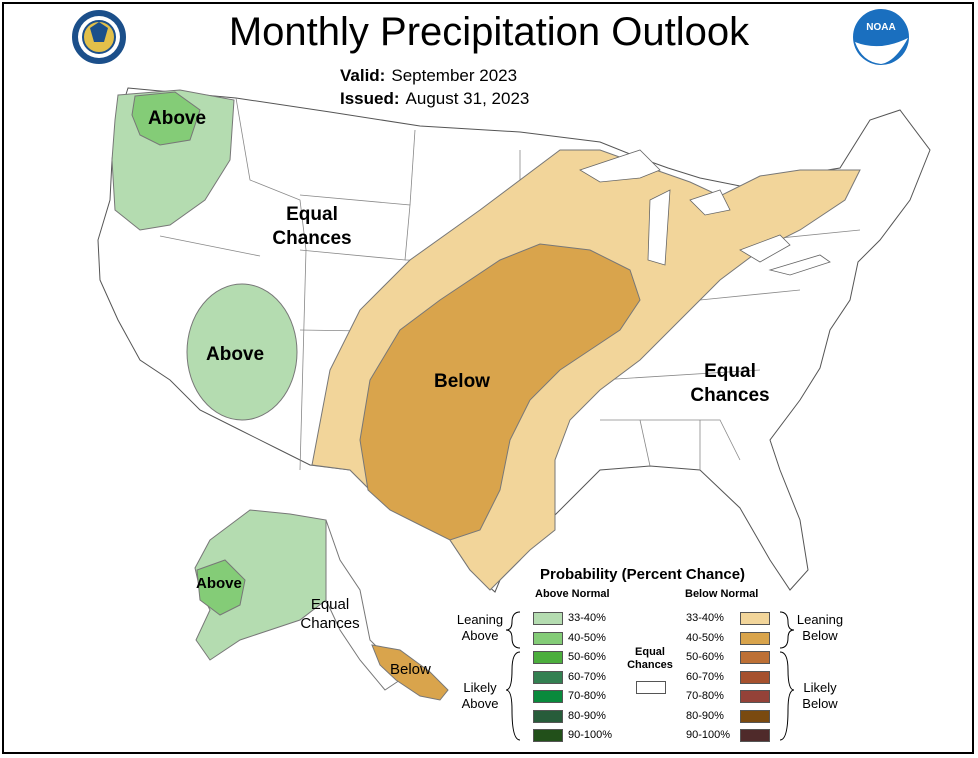 Image resolution: width=978 pixels, height=758 pixels. I want to click on alaska-above-core-region, so click(221, 587).